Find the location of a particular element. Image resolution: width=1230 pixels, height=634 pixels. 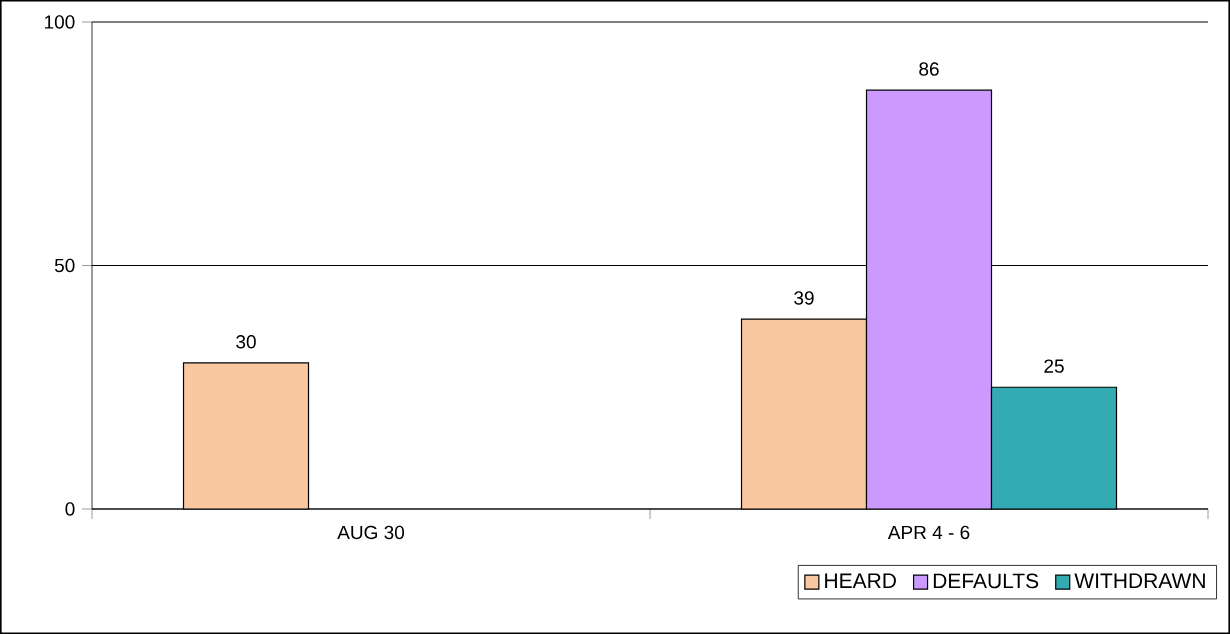

data-label: 25 is located at coordinates (1054, 366).